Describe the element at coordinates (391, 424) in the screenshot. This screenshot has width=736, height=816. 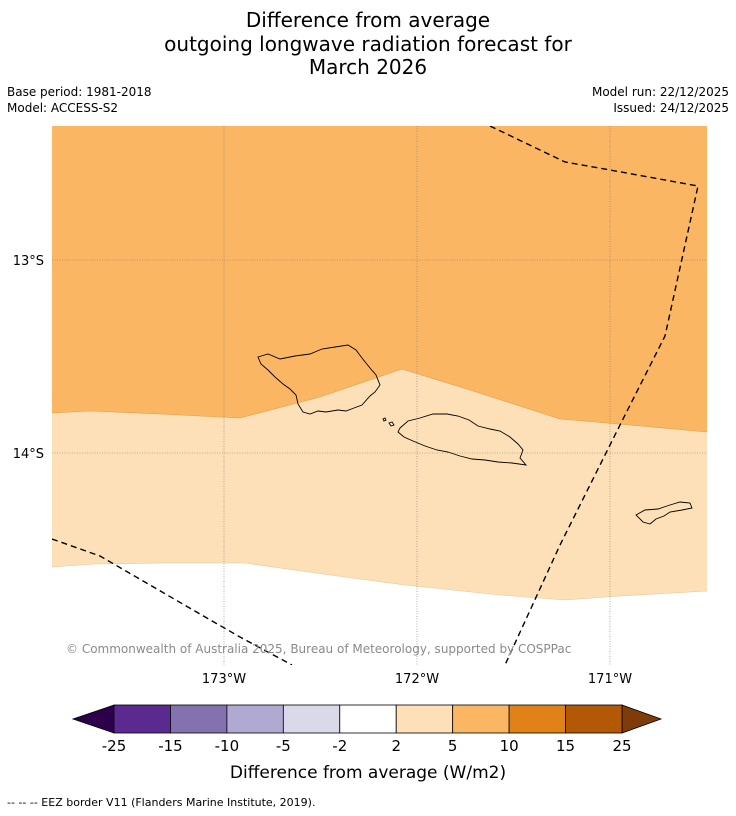
I see `apolima-island` at that location.